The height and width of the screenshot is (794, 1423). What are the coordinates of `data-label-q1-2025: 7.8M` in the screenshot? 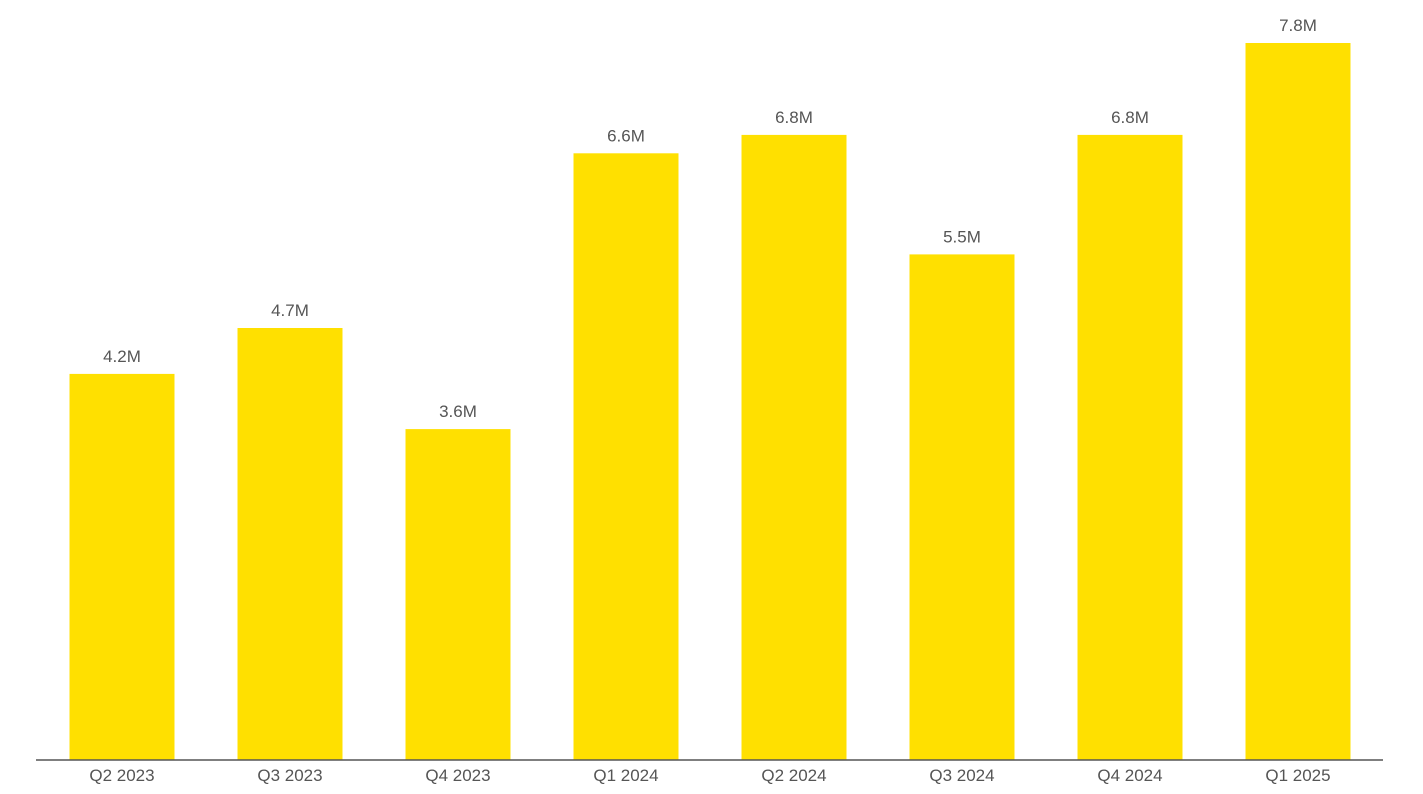 It's located at (1298, 25).